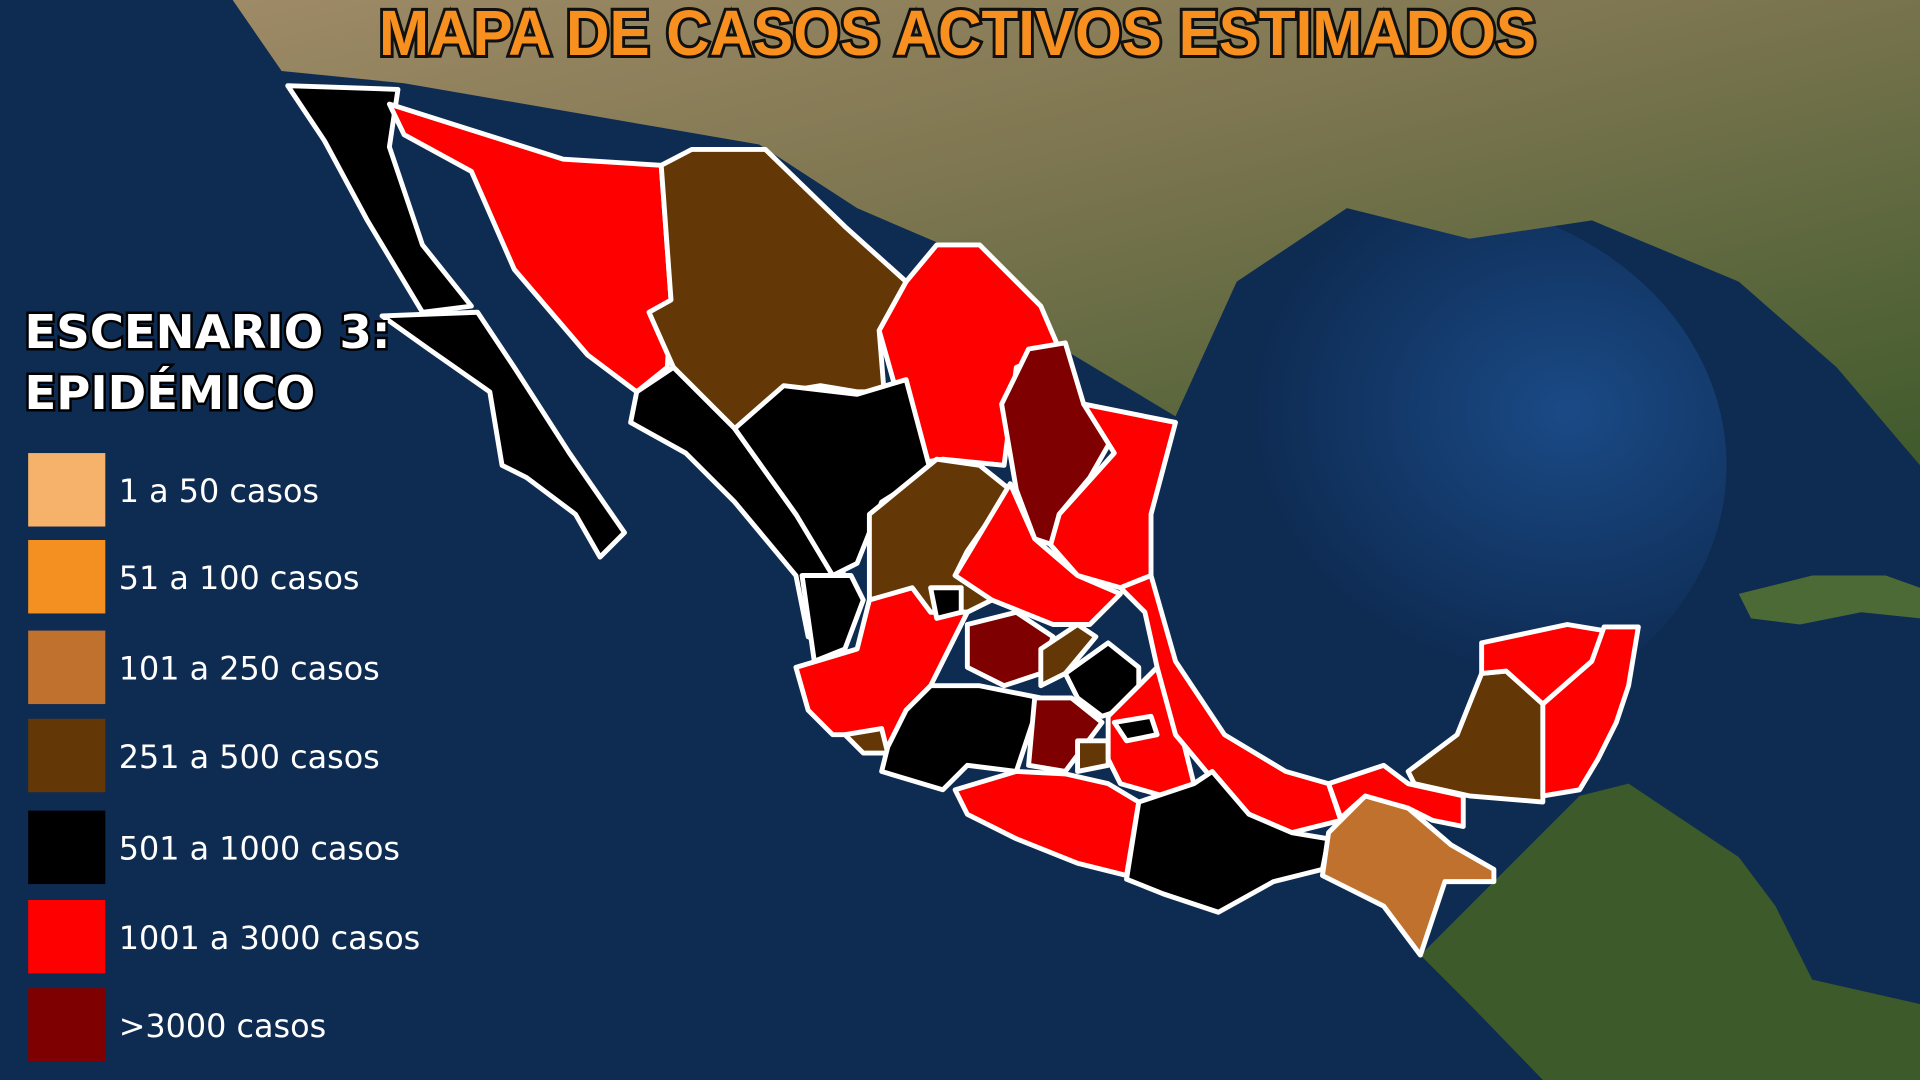  I want to click on map-title: MAPA DE CASOS ACTIVOS ESTIMADOS, so click(957, 34).